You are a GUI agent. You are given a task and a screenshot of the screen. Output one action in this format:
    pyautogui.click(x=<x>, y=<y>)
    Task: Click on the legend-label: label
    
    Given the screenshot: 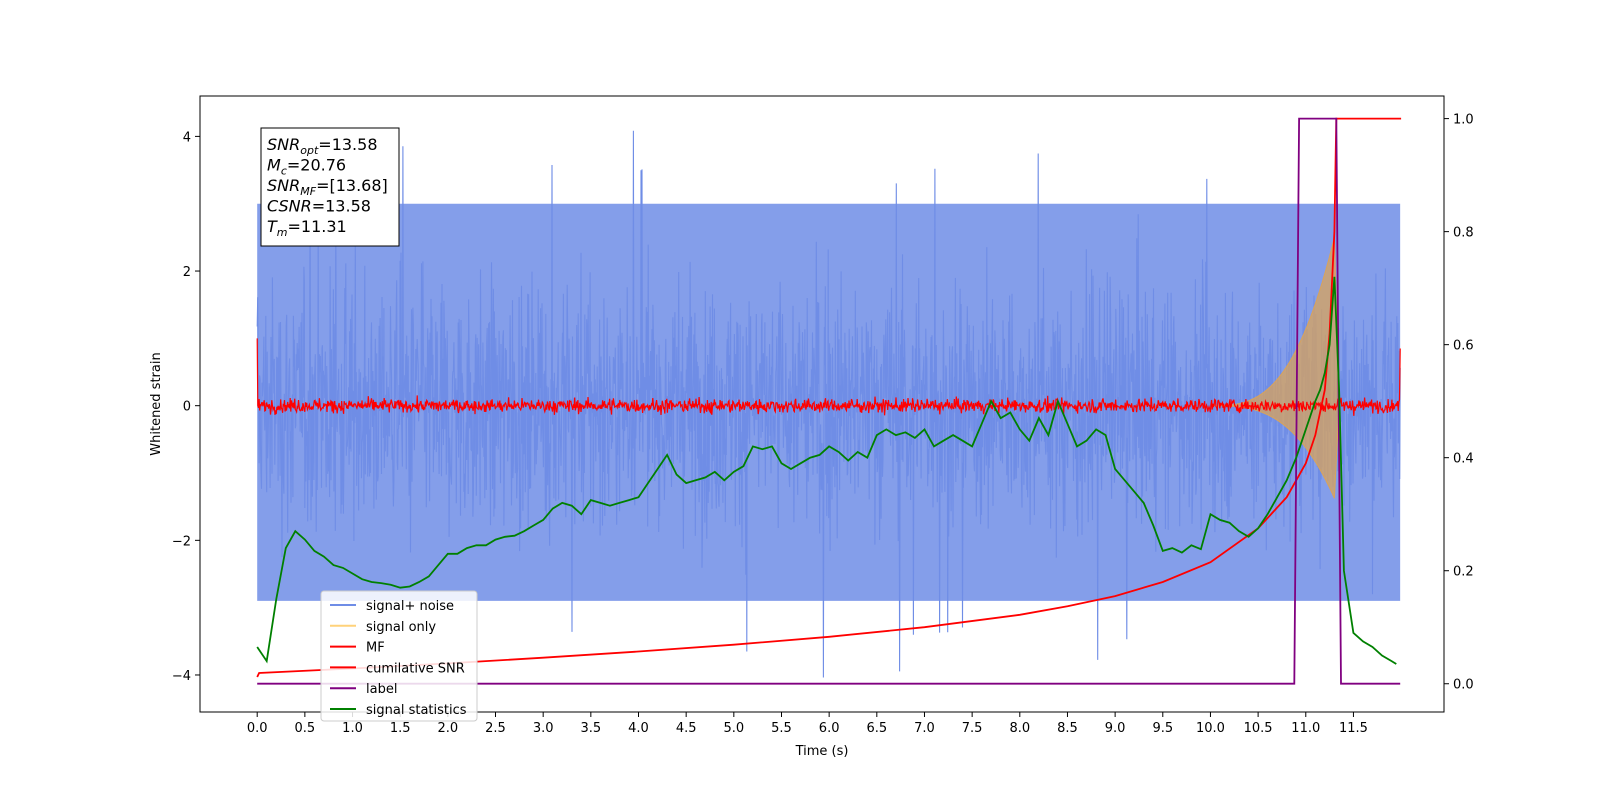 What is the action you would take?
    pyautogui.click(x=381, y=689)
    